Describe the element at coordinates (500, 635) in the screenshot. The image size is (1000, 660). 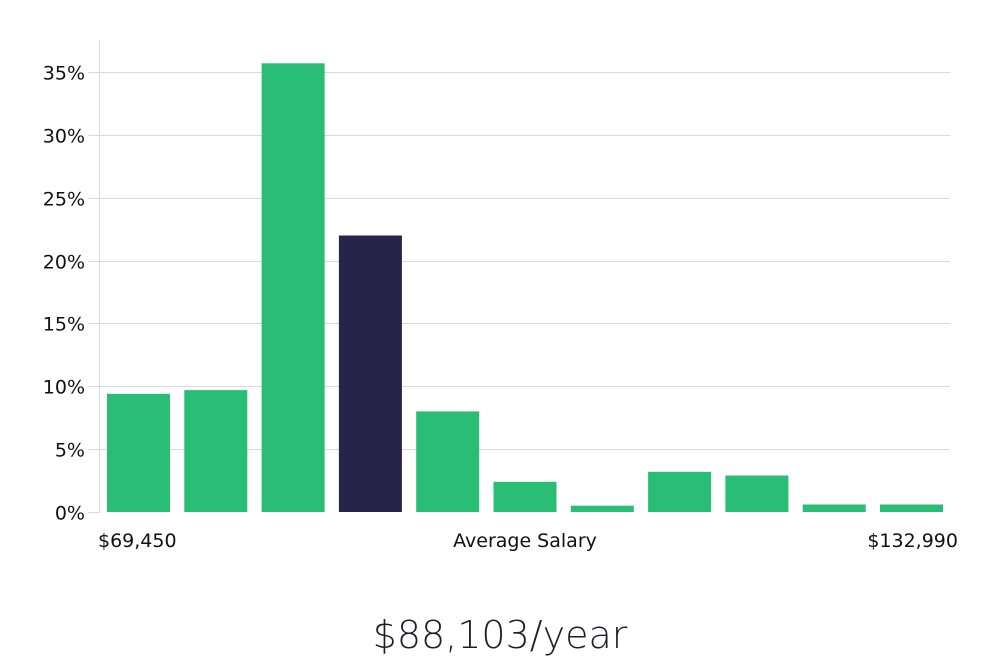
I see `average-salary-value: $88,103/year` at that location.